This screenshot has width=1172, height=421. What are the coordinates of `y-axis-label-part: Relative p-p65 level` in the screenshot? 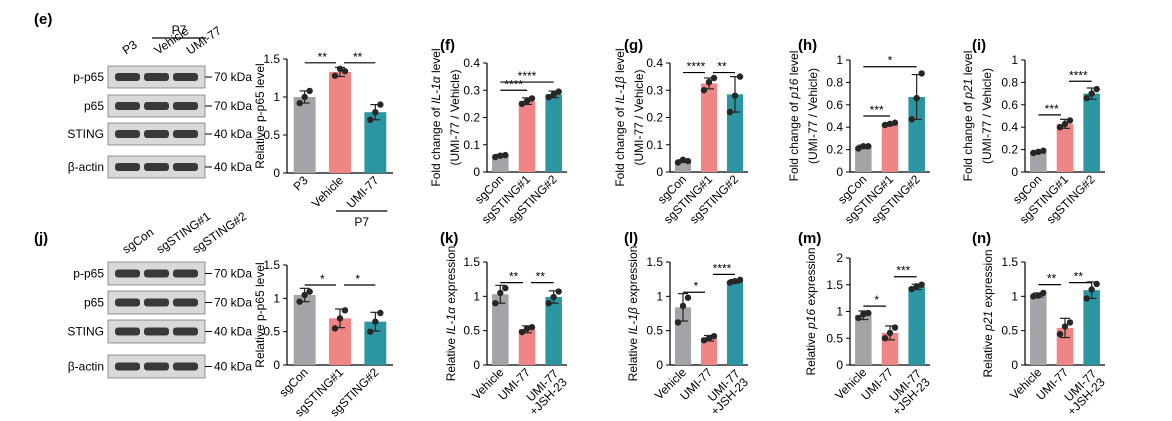 It's located at (260, 314).